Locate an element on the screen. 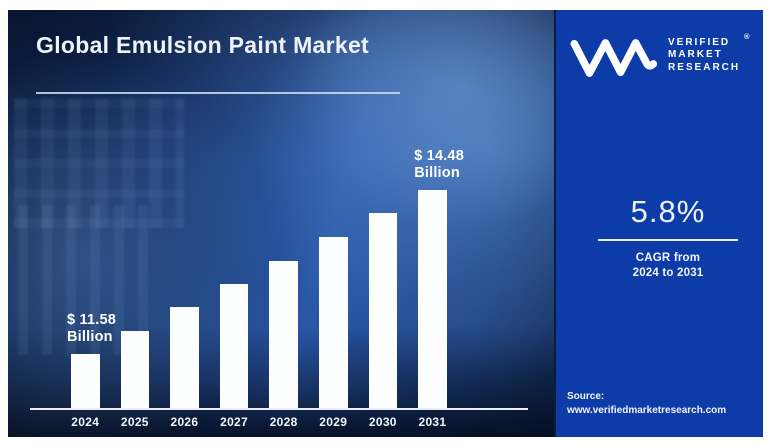 This screenshot has width=775, height=445. lab-photo-test-tubes-texture is located at coordinates (88, 280).